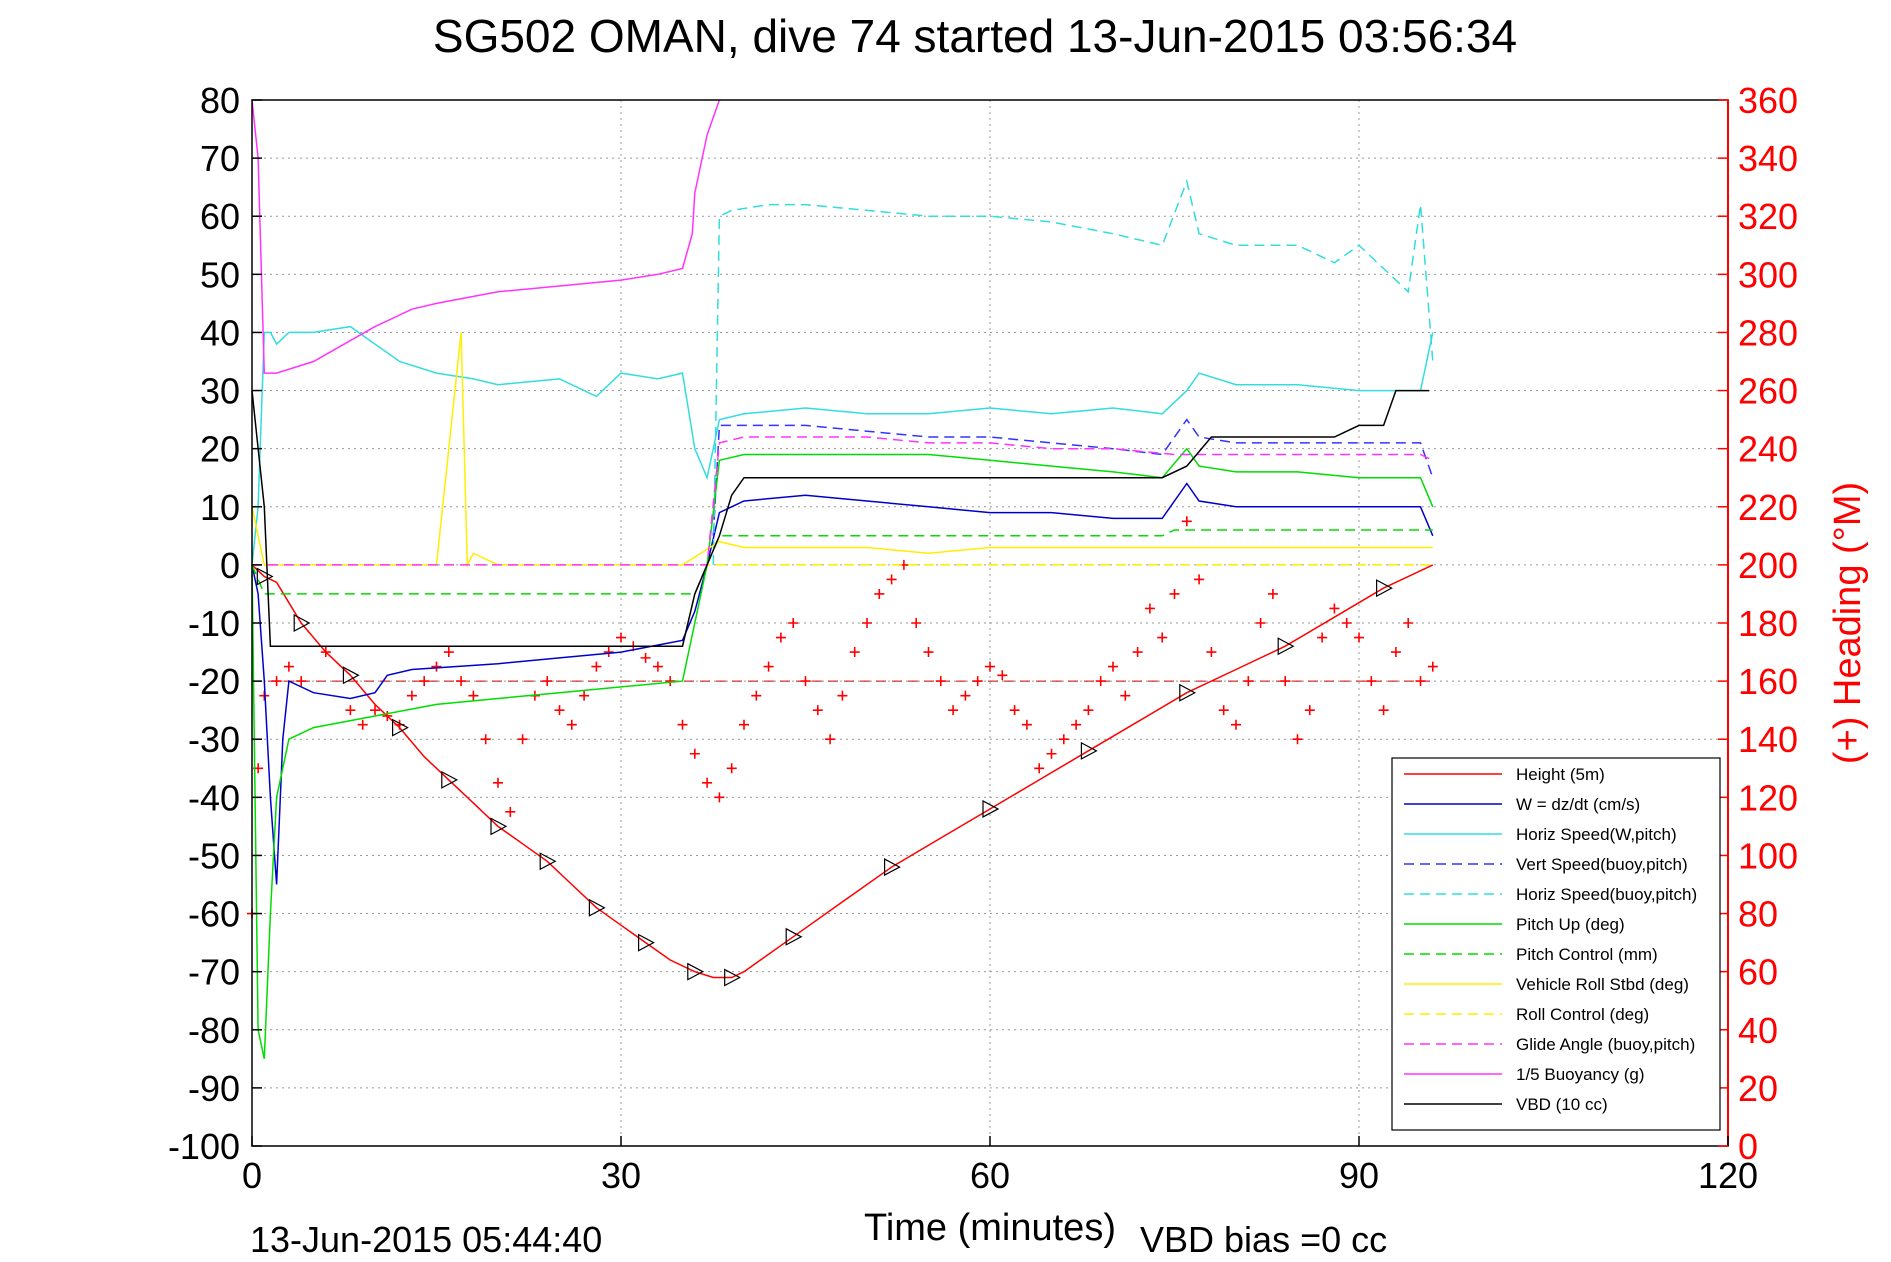  What do you see at coordinates (1562, 1104) in the screenshot?
I see `legend-label: VBD (10 cc)` at bounding box center [1562, 1104].